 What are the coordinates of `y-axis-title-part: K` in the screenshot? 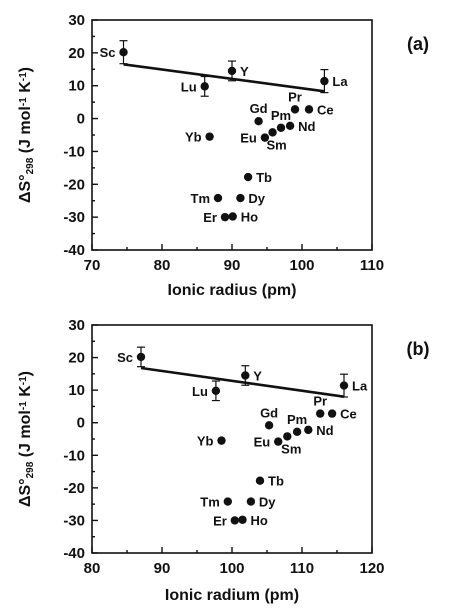 It's located at (25, 393).